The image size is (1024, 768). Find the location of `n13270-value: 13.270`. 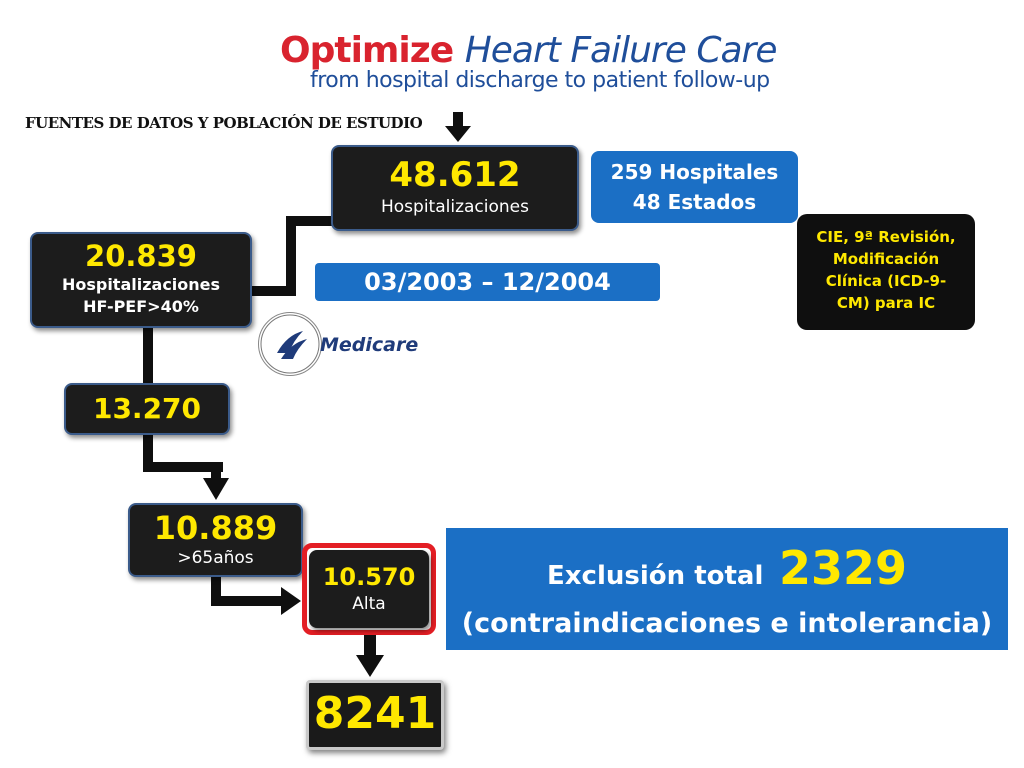

n13270-value: 13.270 is located at coordinates (147, 408).